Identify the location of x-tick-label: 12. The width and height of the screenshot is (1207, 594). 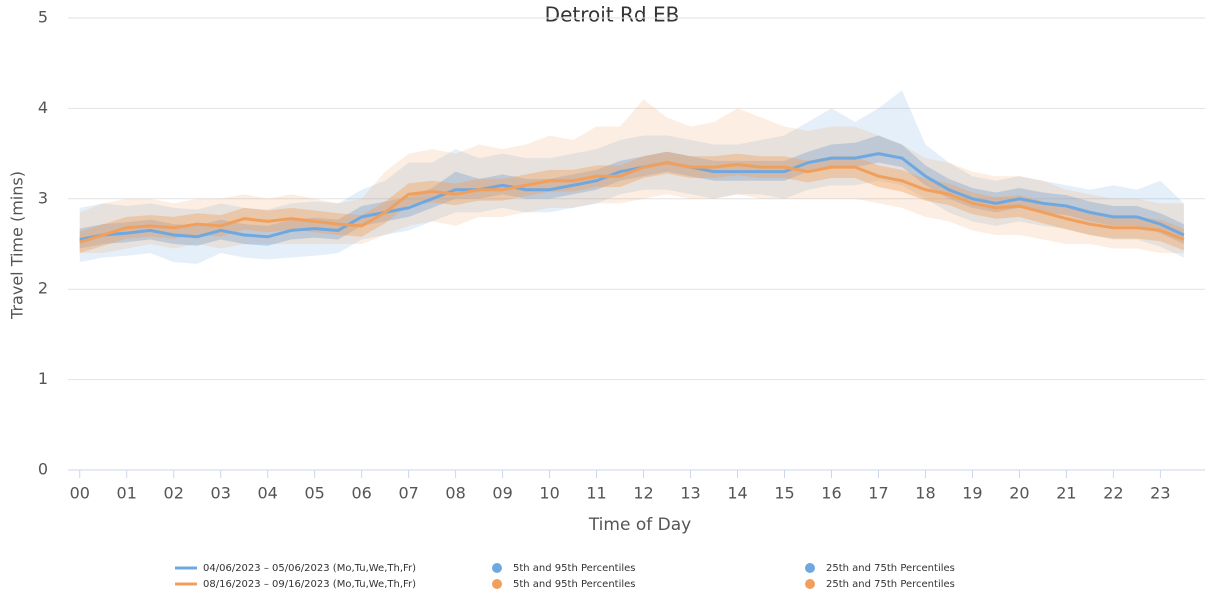
(643, 493).